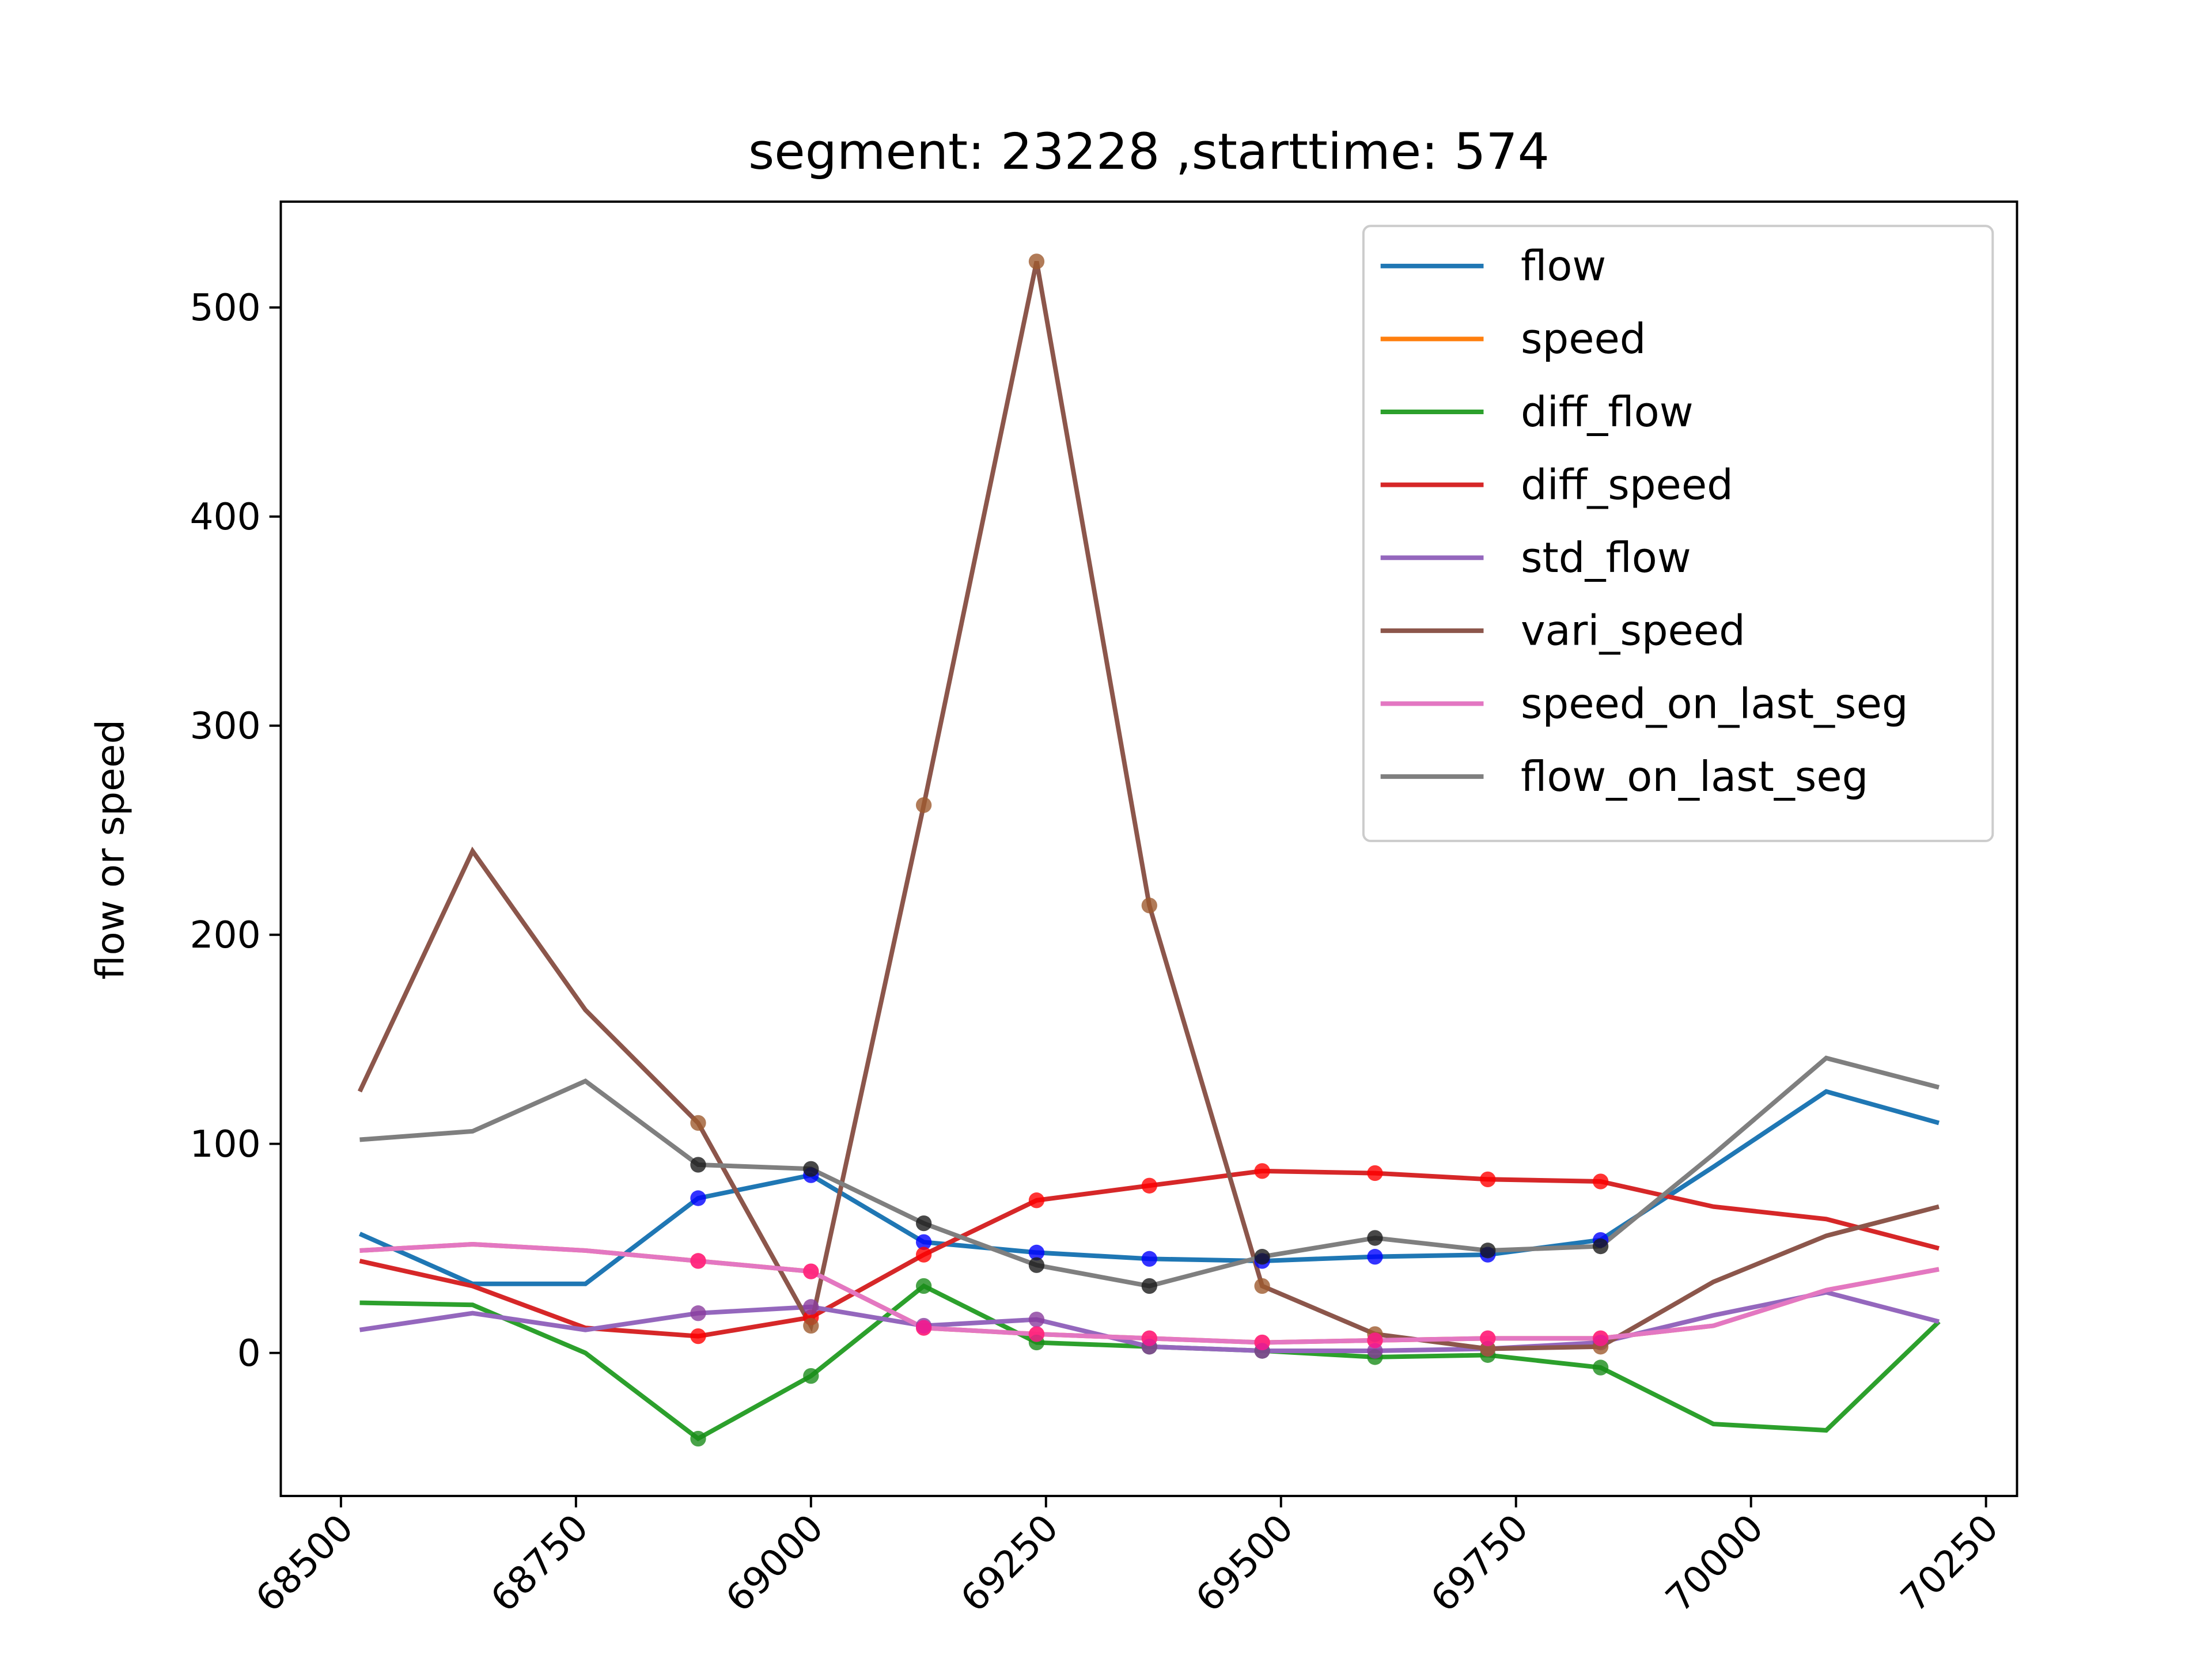 This screenshot has width=2212, height=1659. I want to click on x-tick-label: 70250, so click(1950, 1563).